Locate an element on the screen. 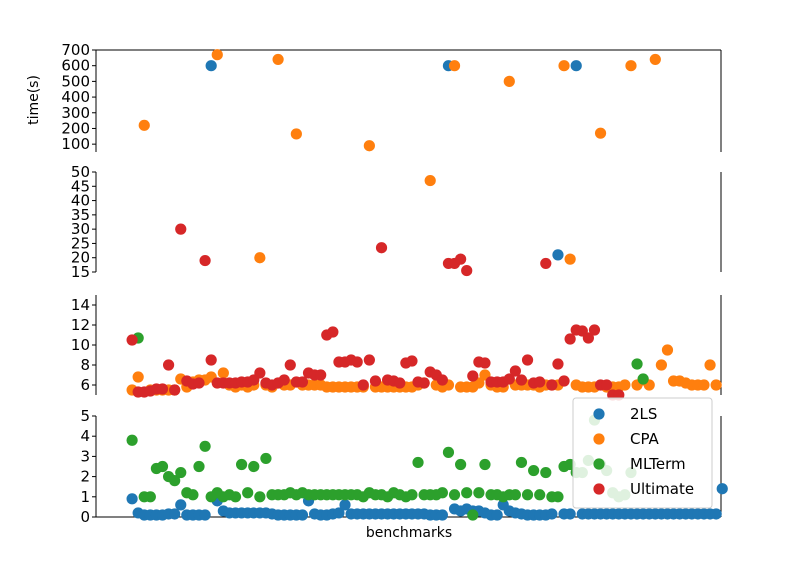 Image resolution: width=799 pixels, height=582 pixels. y-tick-label: 45 is located at coordinates (80, 186).